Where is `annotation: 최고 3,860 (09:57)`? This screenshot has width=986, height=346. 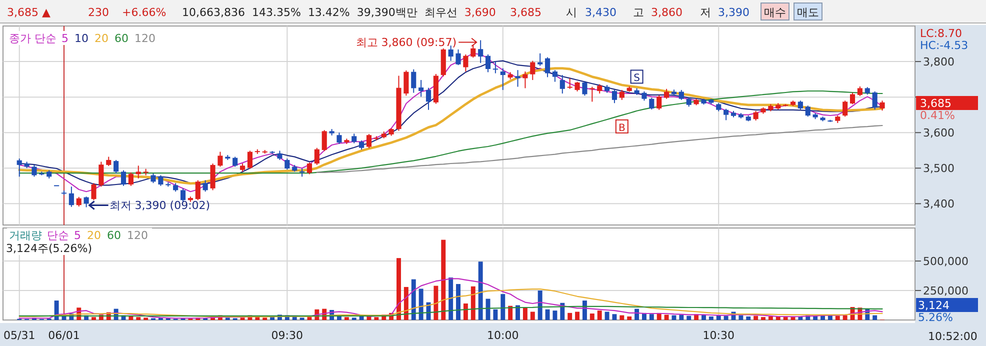
annotation: 최고 3,860 (09:57) is located at coordinates (406, 43).